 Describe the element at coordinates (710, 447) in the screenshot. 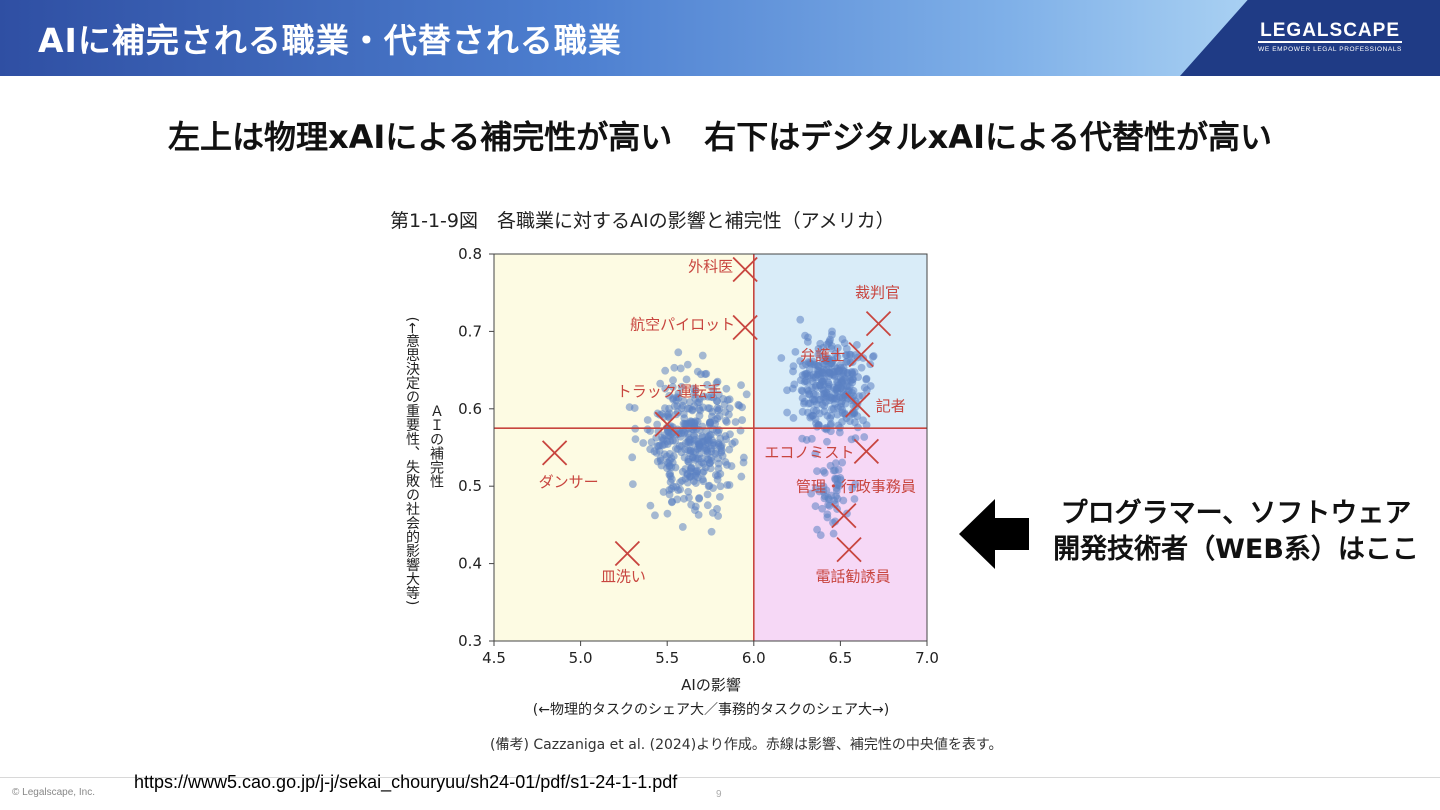

I see `plot-frame` at that location.